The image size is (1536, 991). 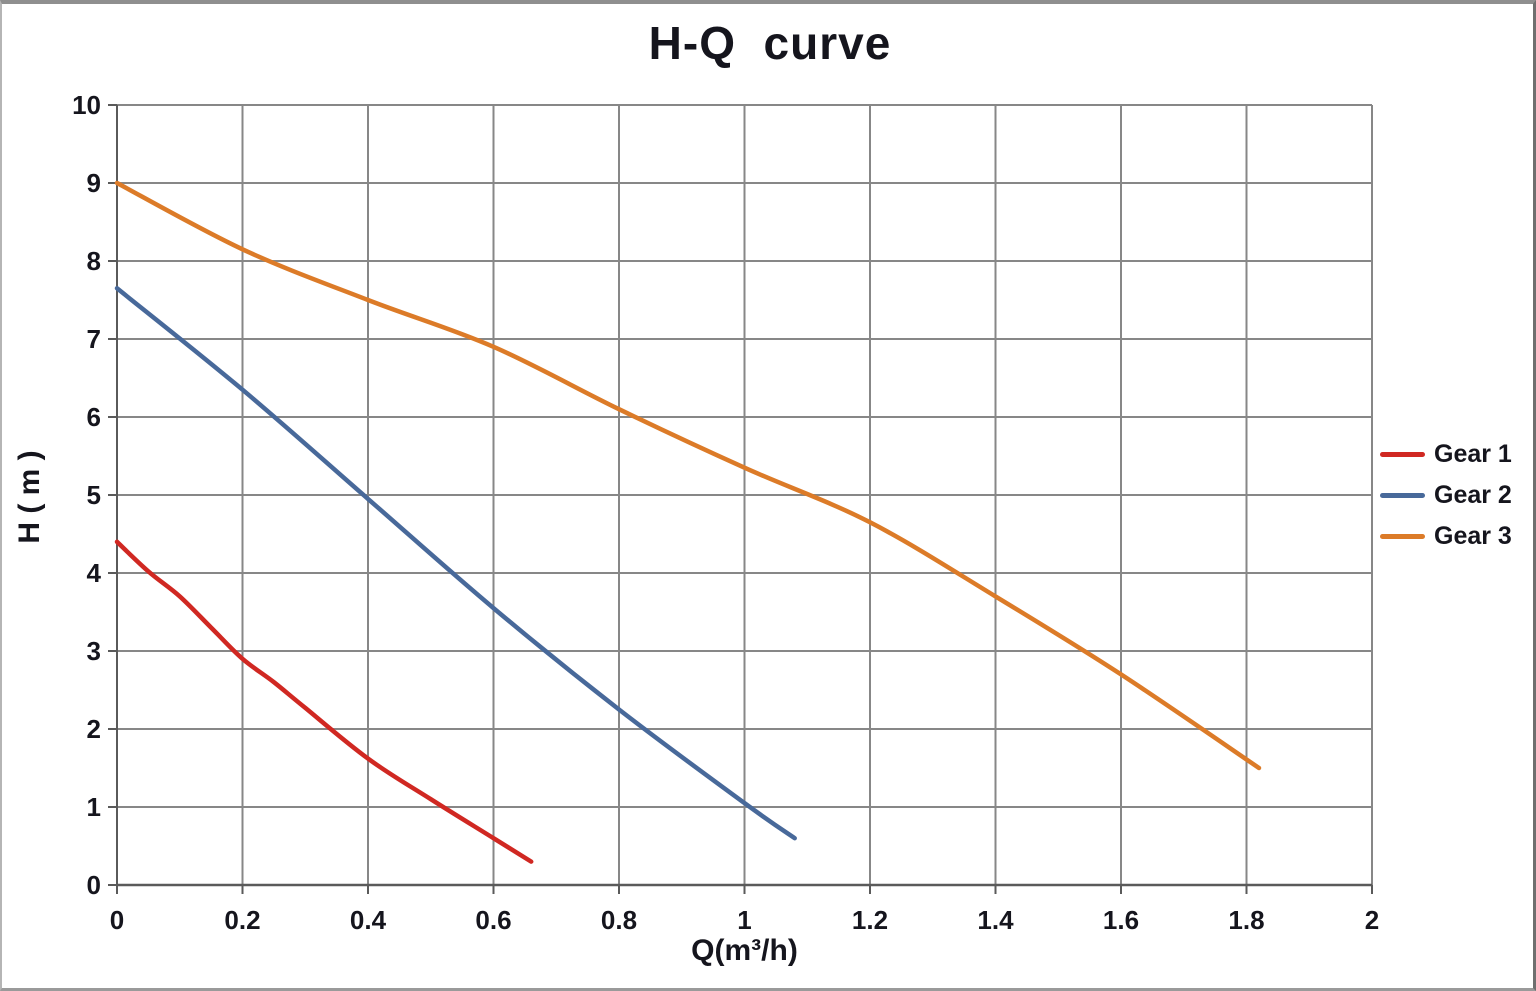 I want to click on legend-item-gear-2: Gear 2, so click(x=1456, y=494).